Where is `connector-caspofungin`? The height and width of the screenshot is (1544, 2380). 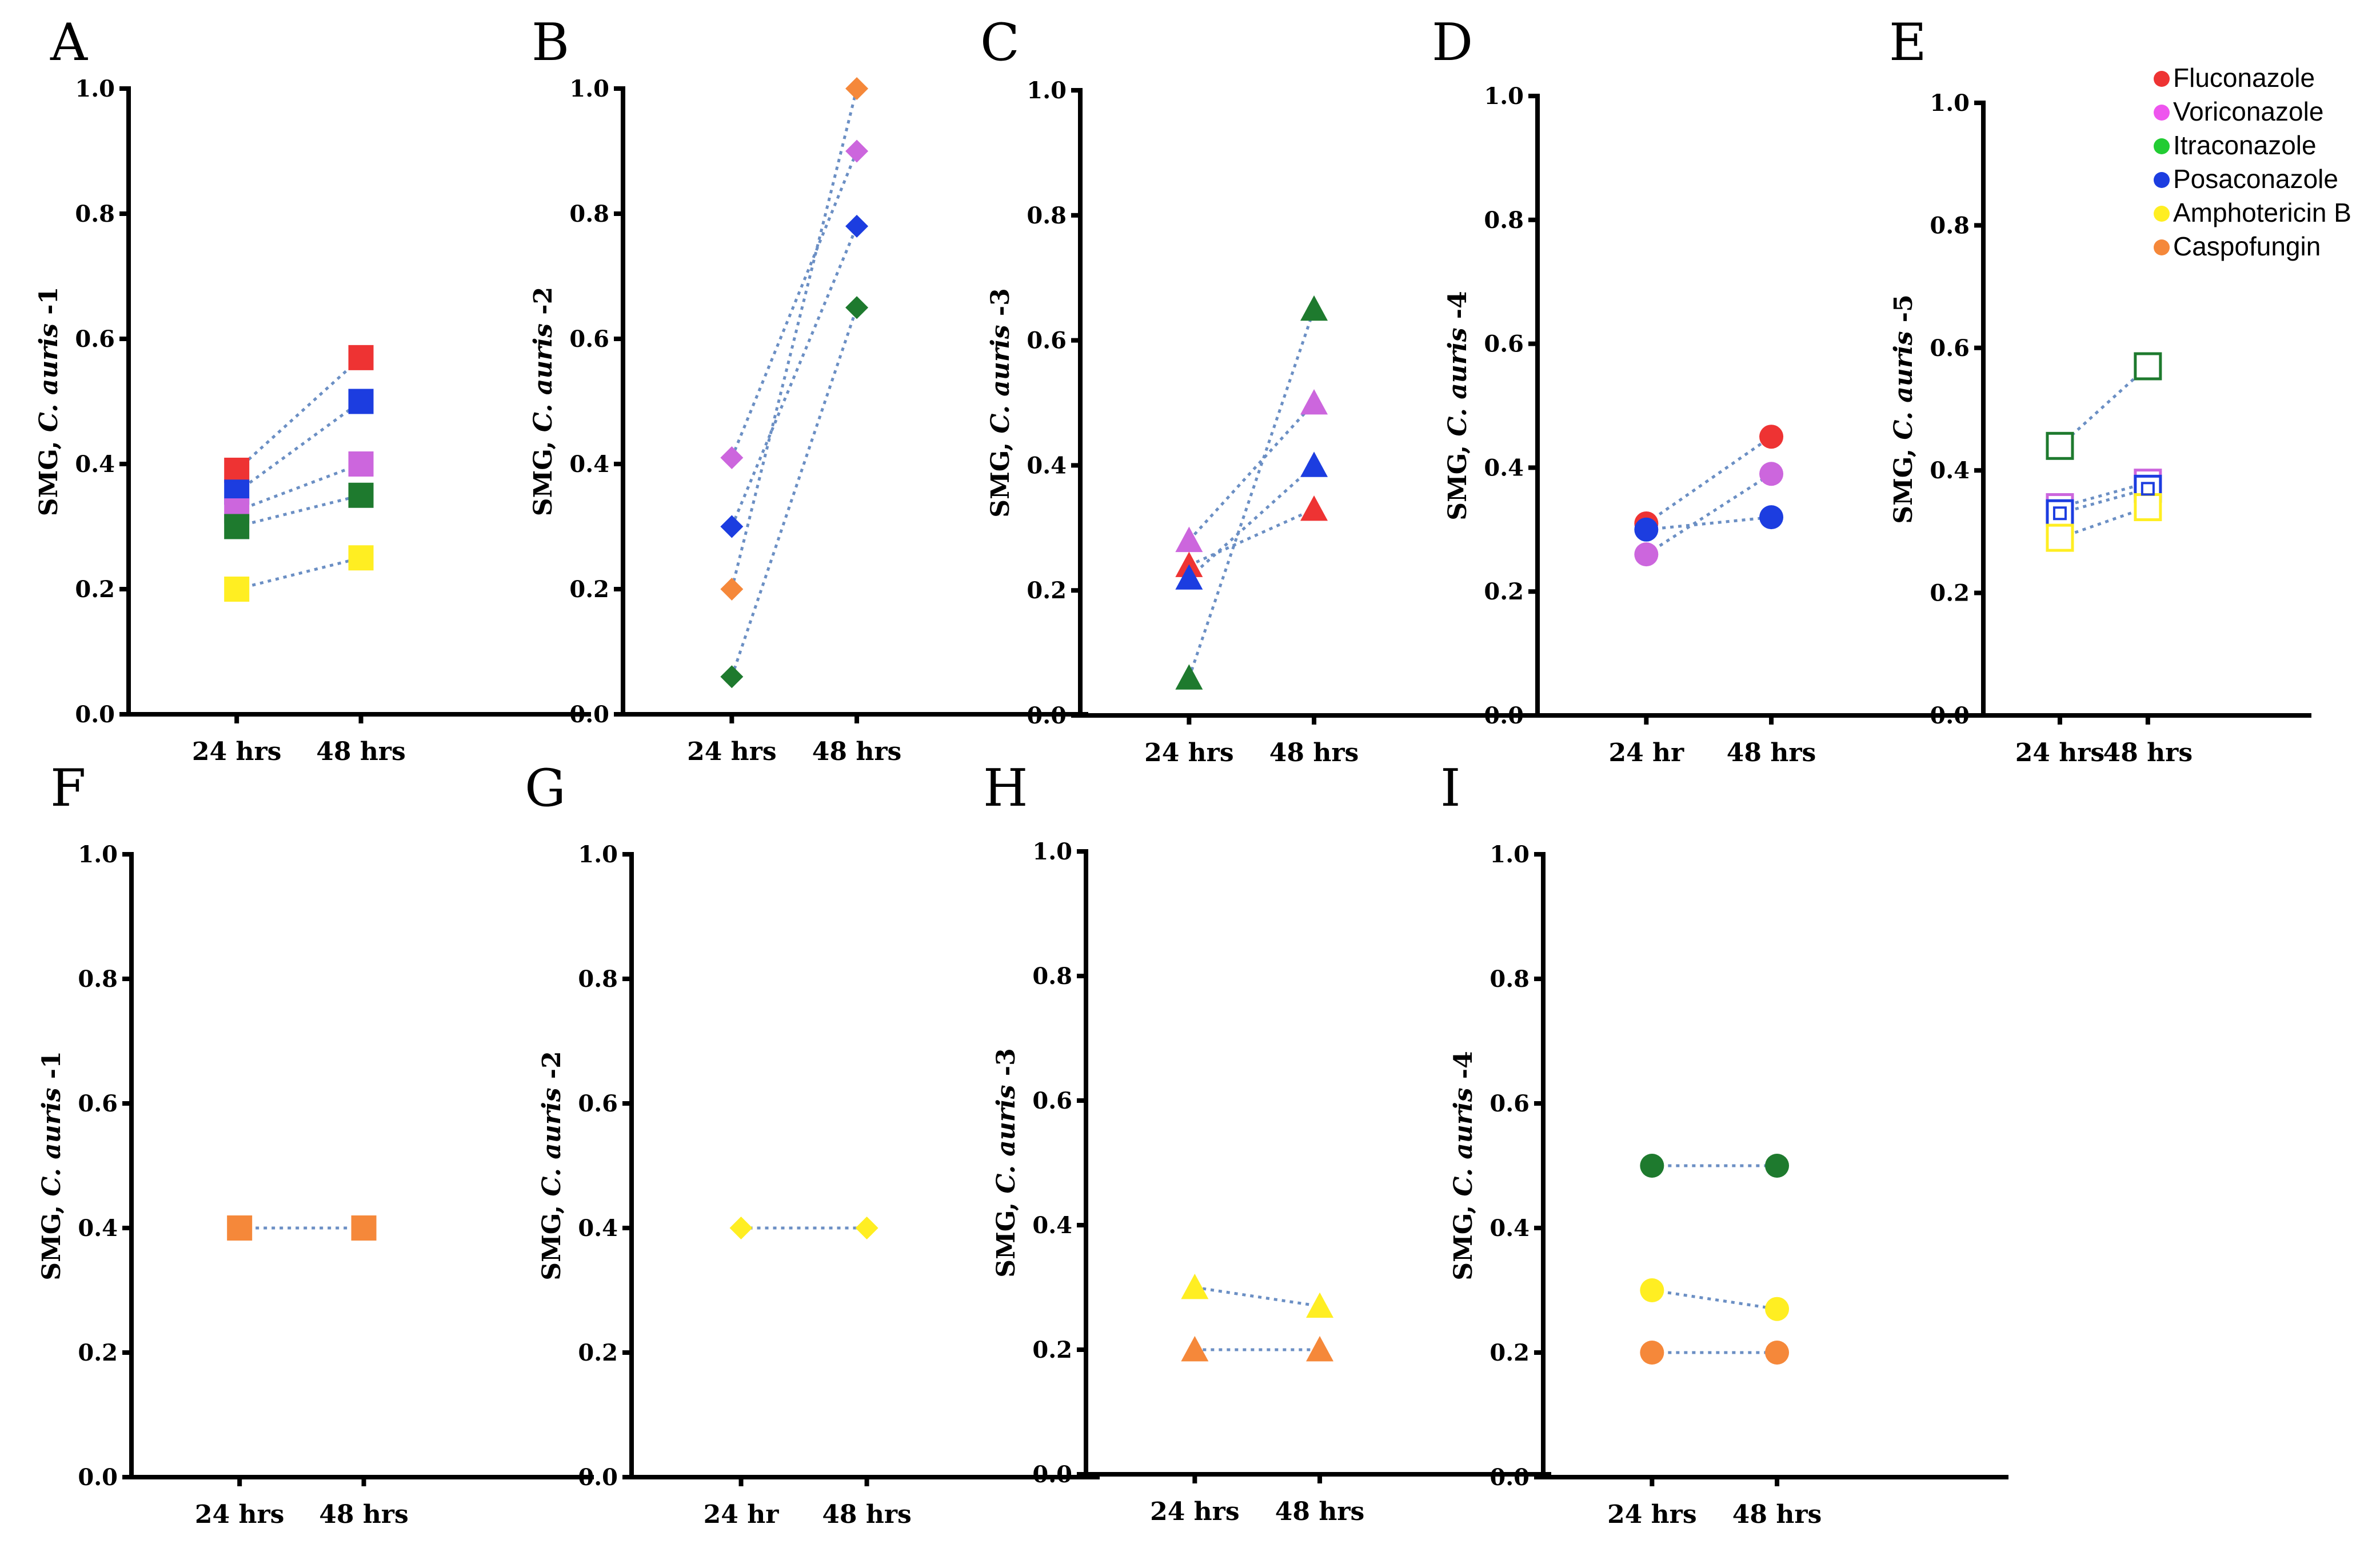
connector-caspofungin is located at coordinates (794, 339).